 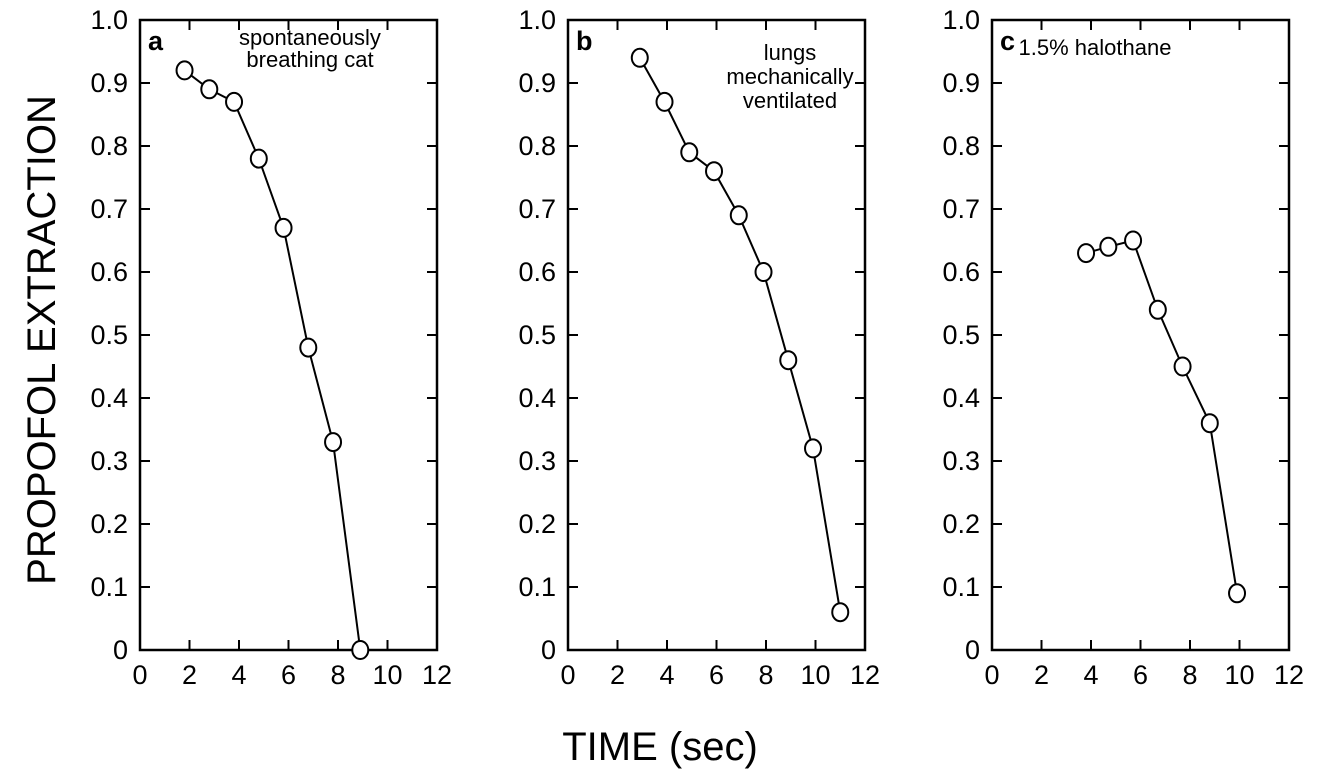 I want to click on panel-annotation: mechanically, so click(x=789, y=76).